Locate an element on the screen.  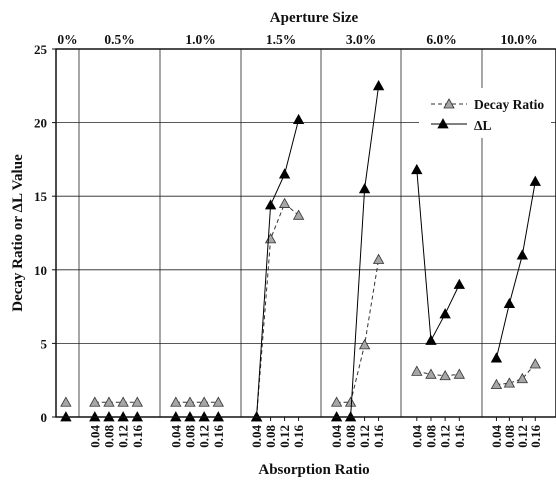
panel-labels: 0% 0.5% 1.0% 1.5% 3.0% 6.0% 10.0% is located at coordinates (297, 39).